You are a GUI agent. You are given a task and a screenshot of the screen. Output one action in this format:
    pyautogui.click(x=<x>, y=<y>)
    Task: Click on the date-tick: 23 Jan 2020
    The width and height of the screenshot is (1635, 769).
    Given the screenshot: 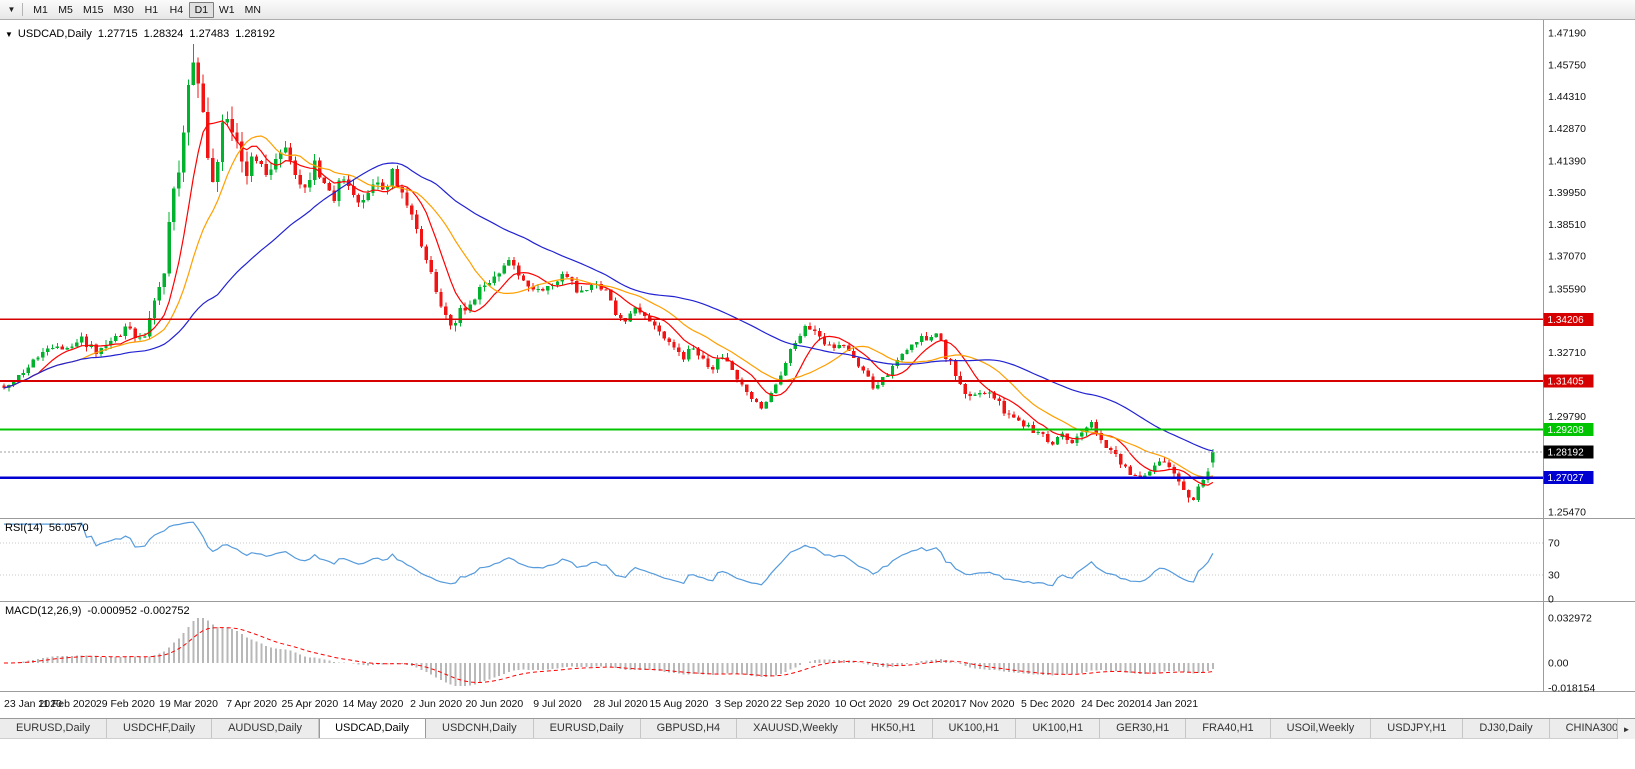 What is the action you would take?
    pyautogui.click(x=33, y=704)
    